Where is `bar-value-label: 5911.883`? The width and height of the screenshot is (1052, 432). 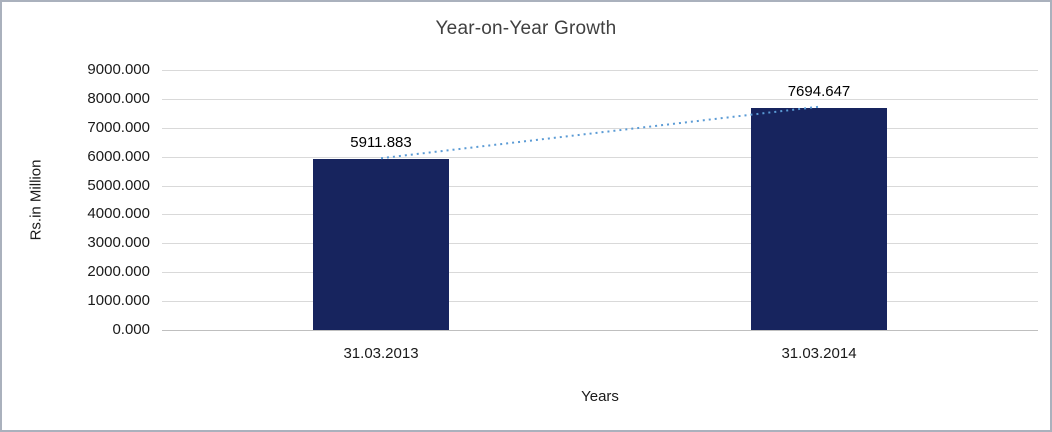 bar-value-label: 5911.883 is located at coordinates (381, 143).